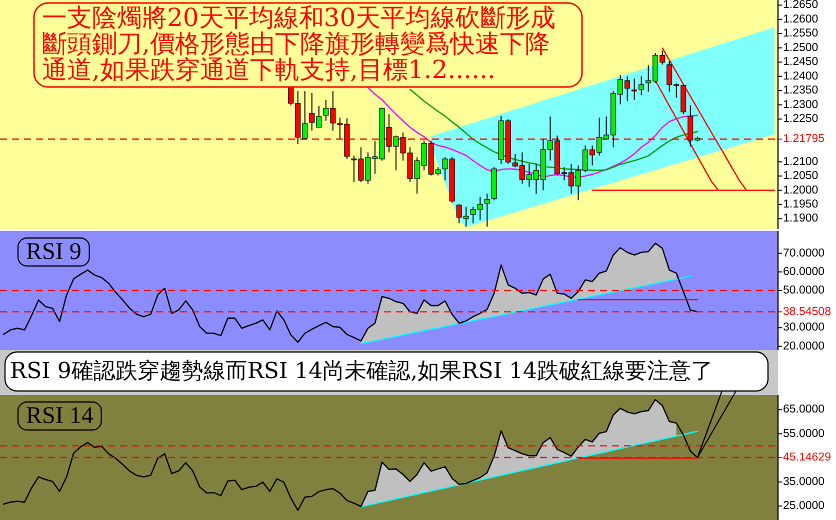 The width and height of the screenshot is (836, 520). What do you see at coordinates (800, 104) in the screenshot?
I see `y-tick-label: 1.2300` at bounding box center [800, 104].